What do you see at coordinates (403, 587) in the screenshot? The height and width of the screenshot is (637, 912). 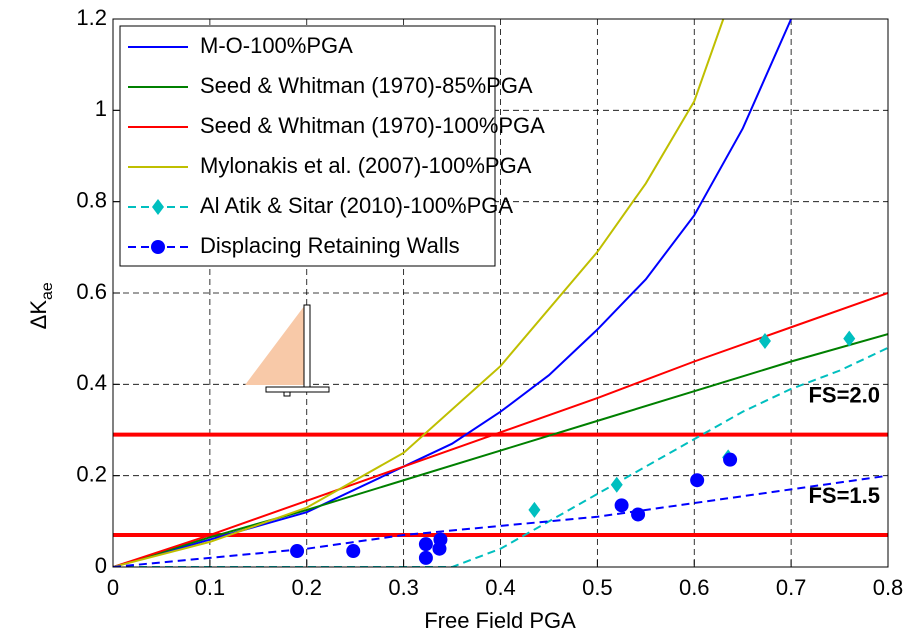 I see `x-tick-label: 0.3` at bounding box center [403, 587].